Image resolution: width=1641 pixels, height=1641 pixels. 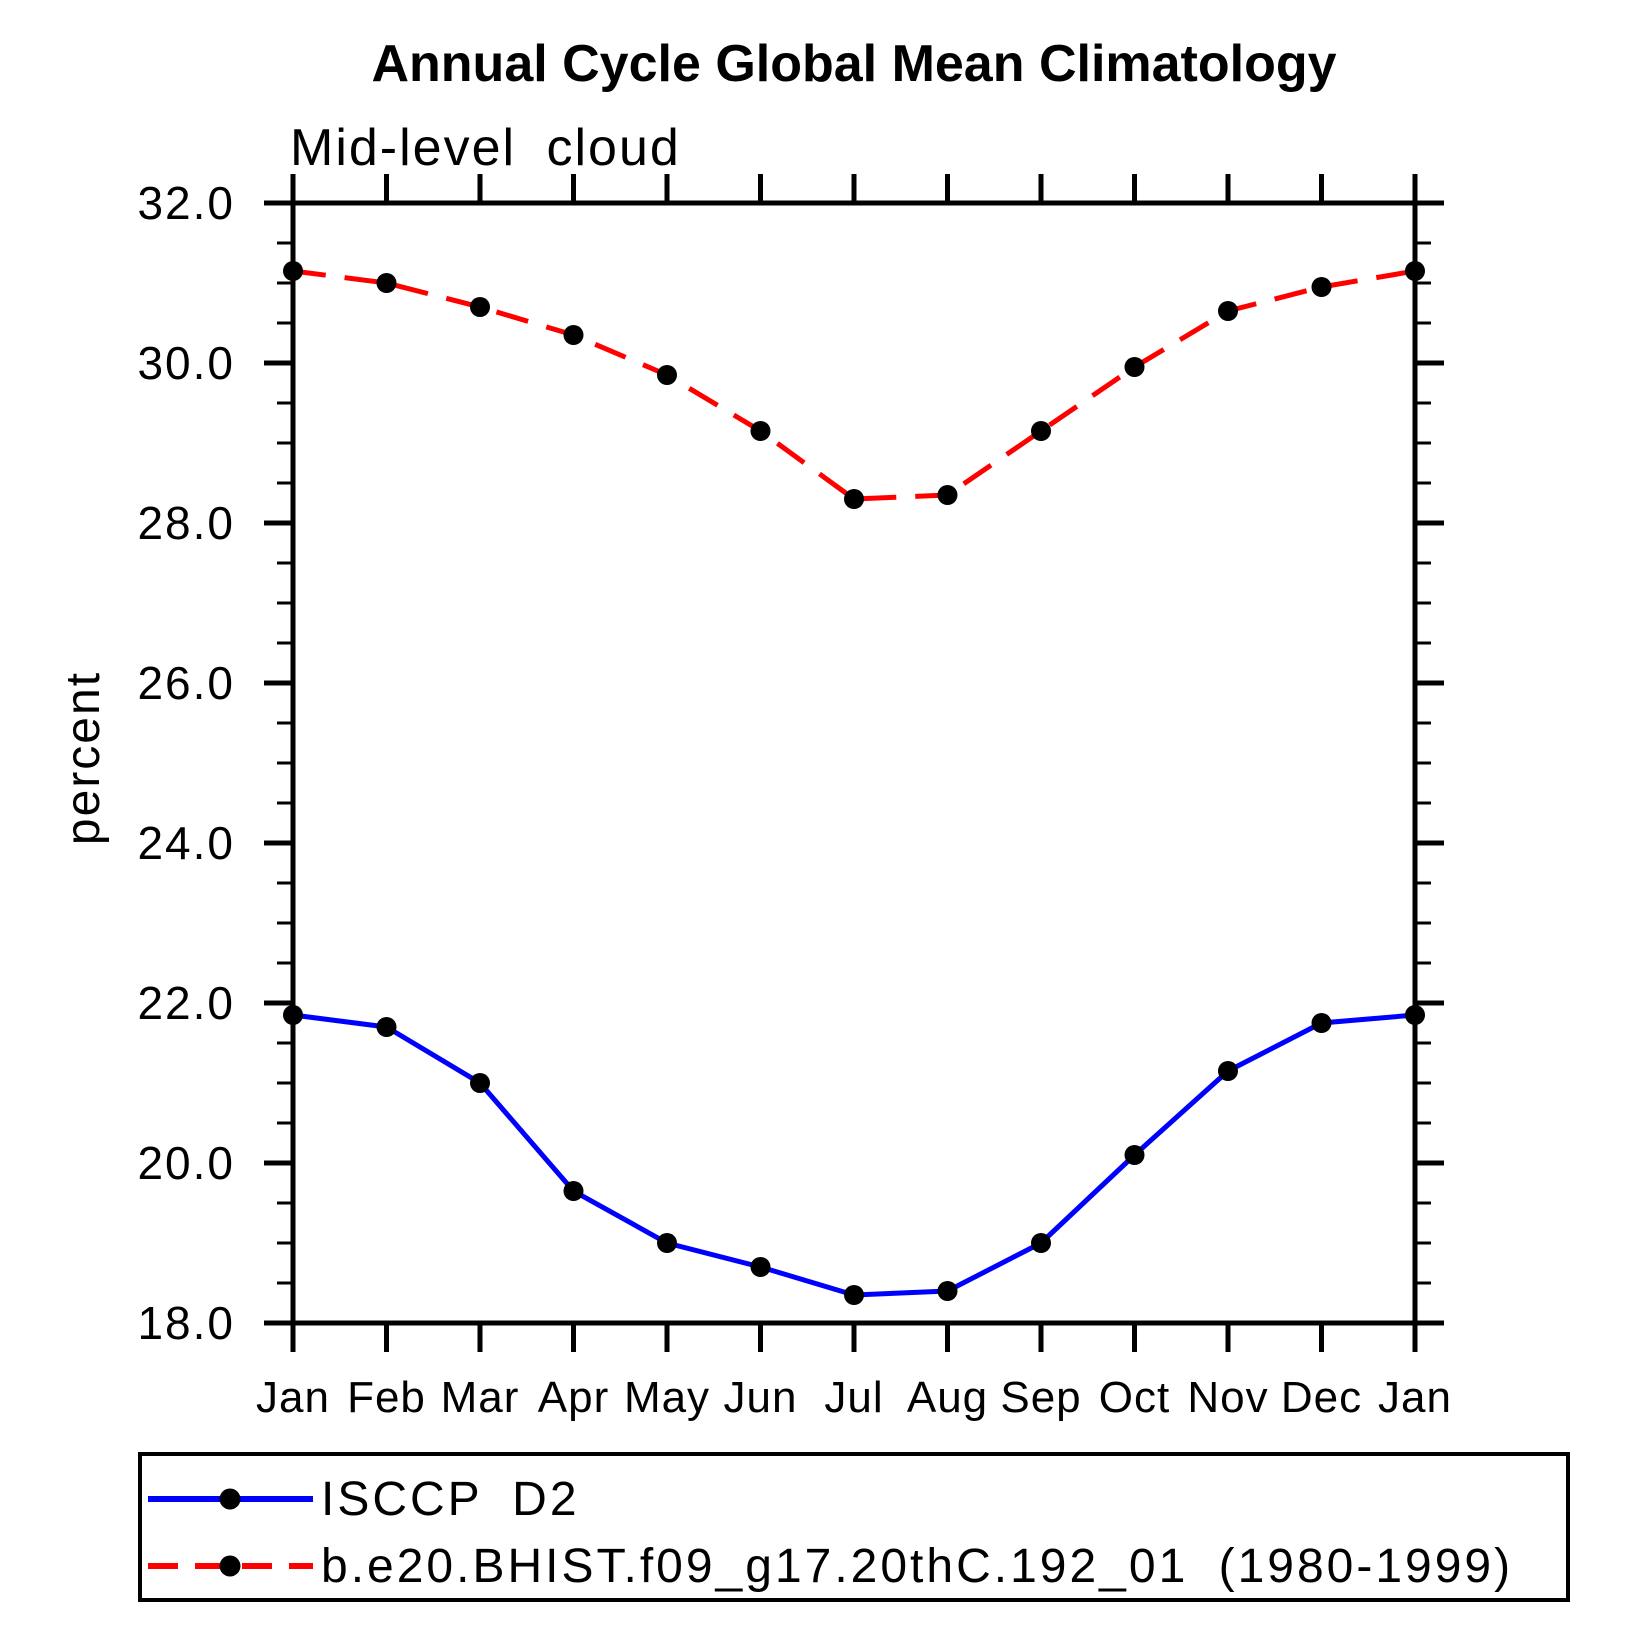 What do you see at coordinates (186, 203) in the screenshot?
I see `y-tick-label: 32.0` at bounding box center [186, 203].